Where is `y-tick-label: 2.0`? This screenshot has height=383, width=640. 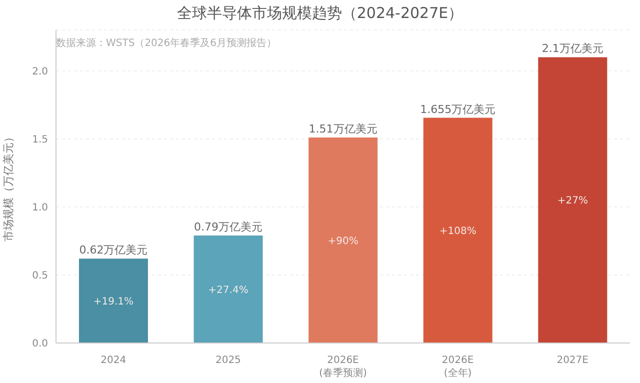
y-tick-label: 2.0 is located at coordinates (40, 72).